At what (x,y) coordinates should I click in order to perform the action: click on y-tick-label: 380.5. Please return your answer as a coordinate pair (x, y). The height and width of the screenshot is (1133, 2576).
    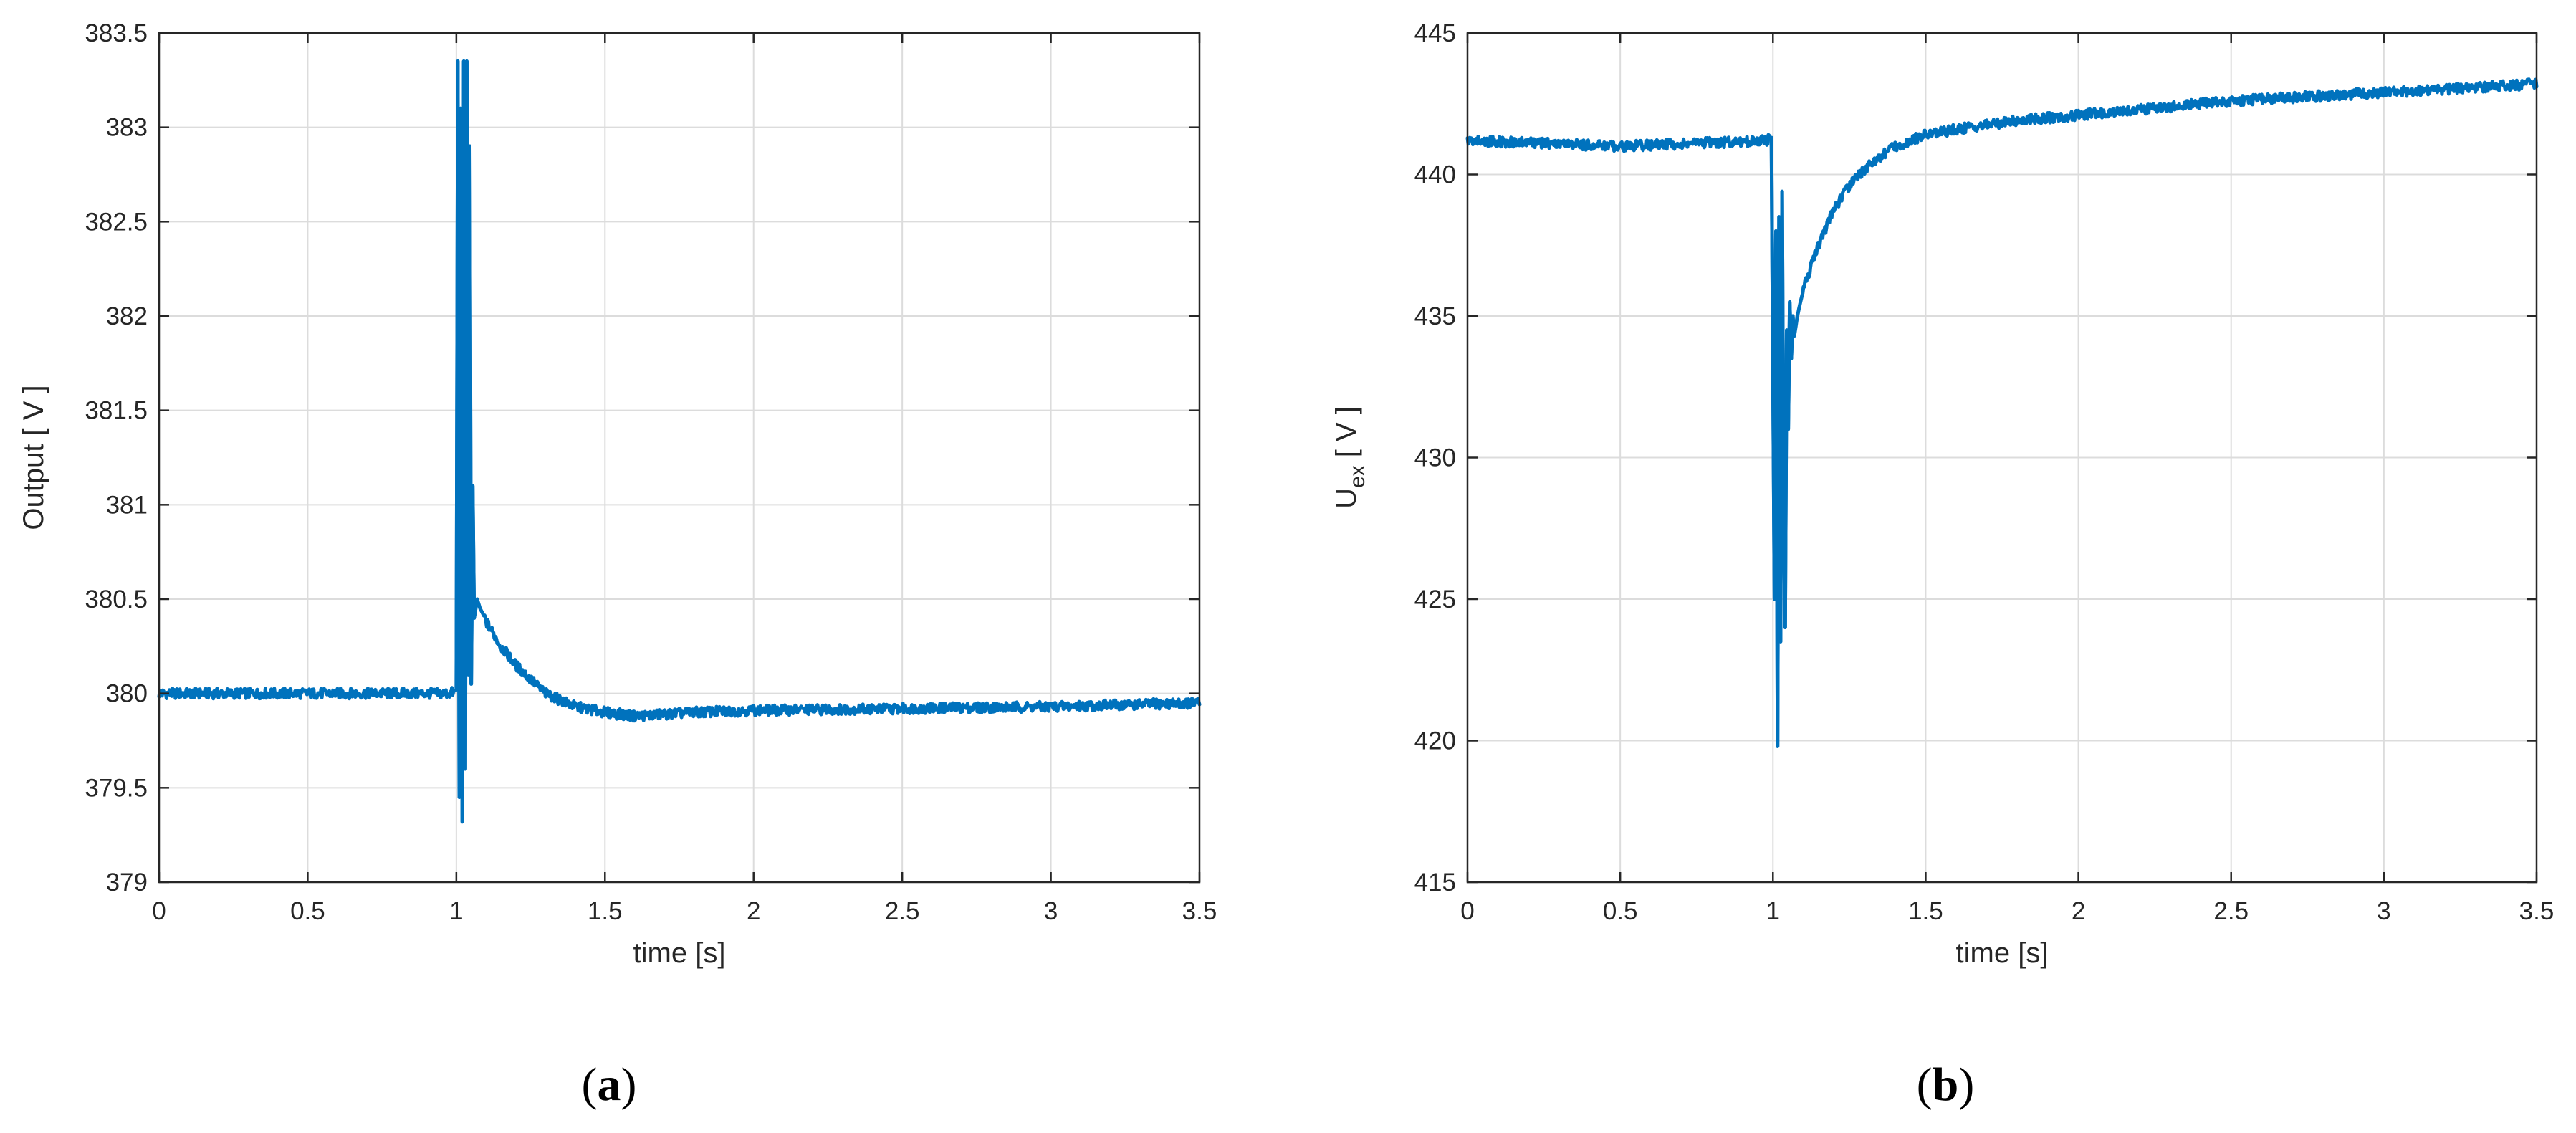
    Looking at the image, I should click on (117, 599).